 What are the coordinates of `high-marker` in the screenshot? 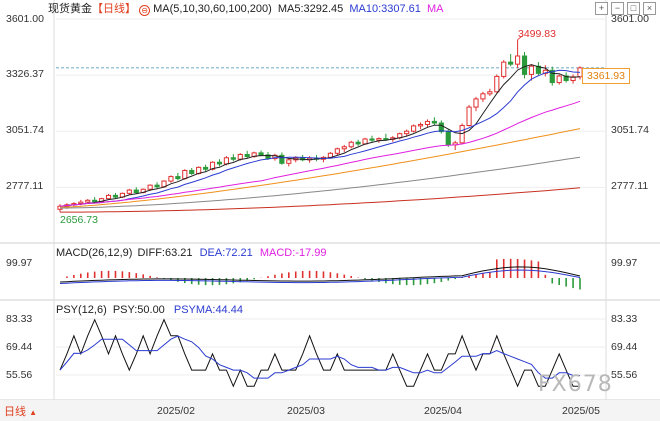 It's located at (520, 37).